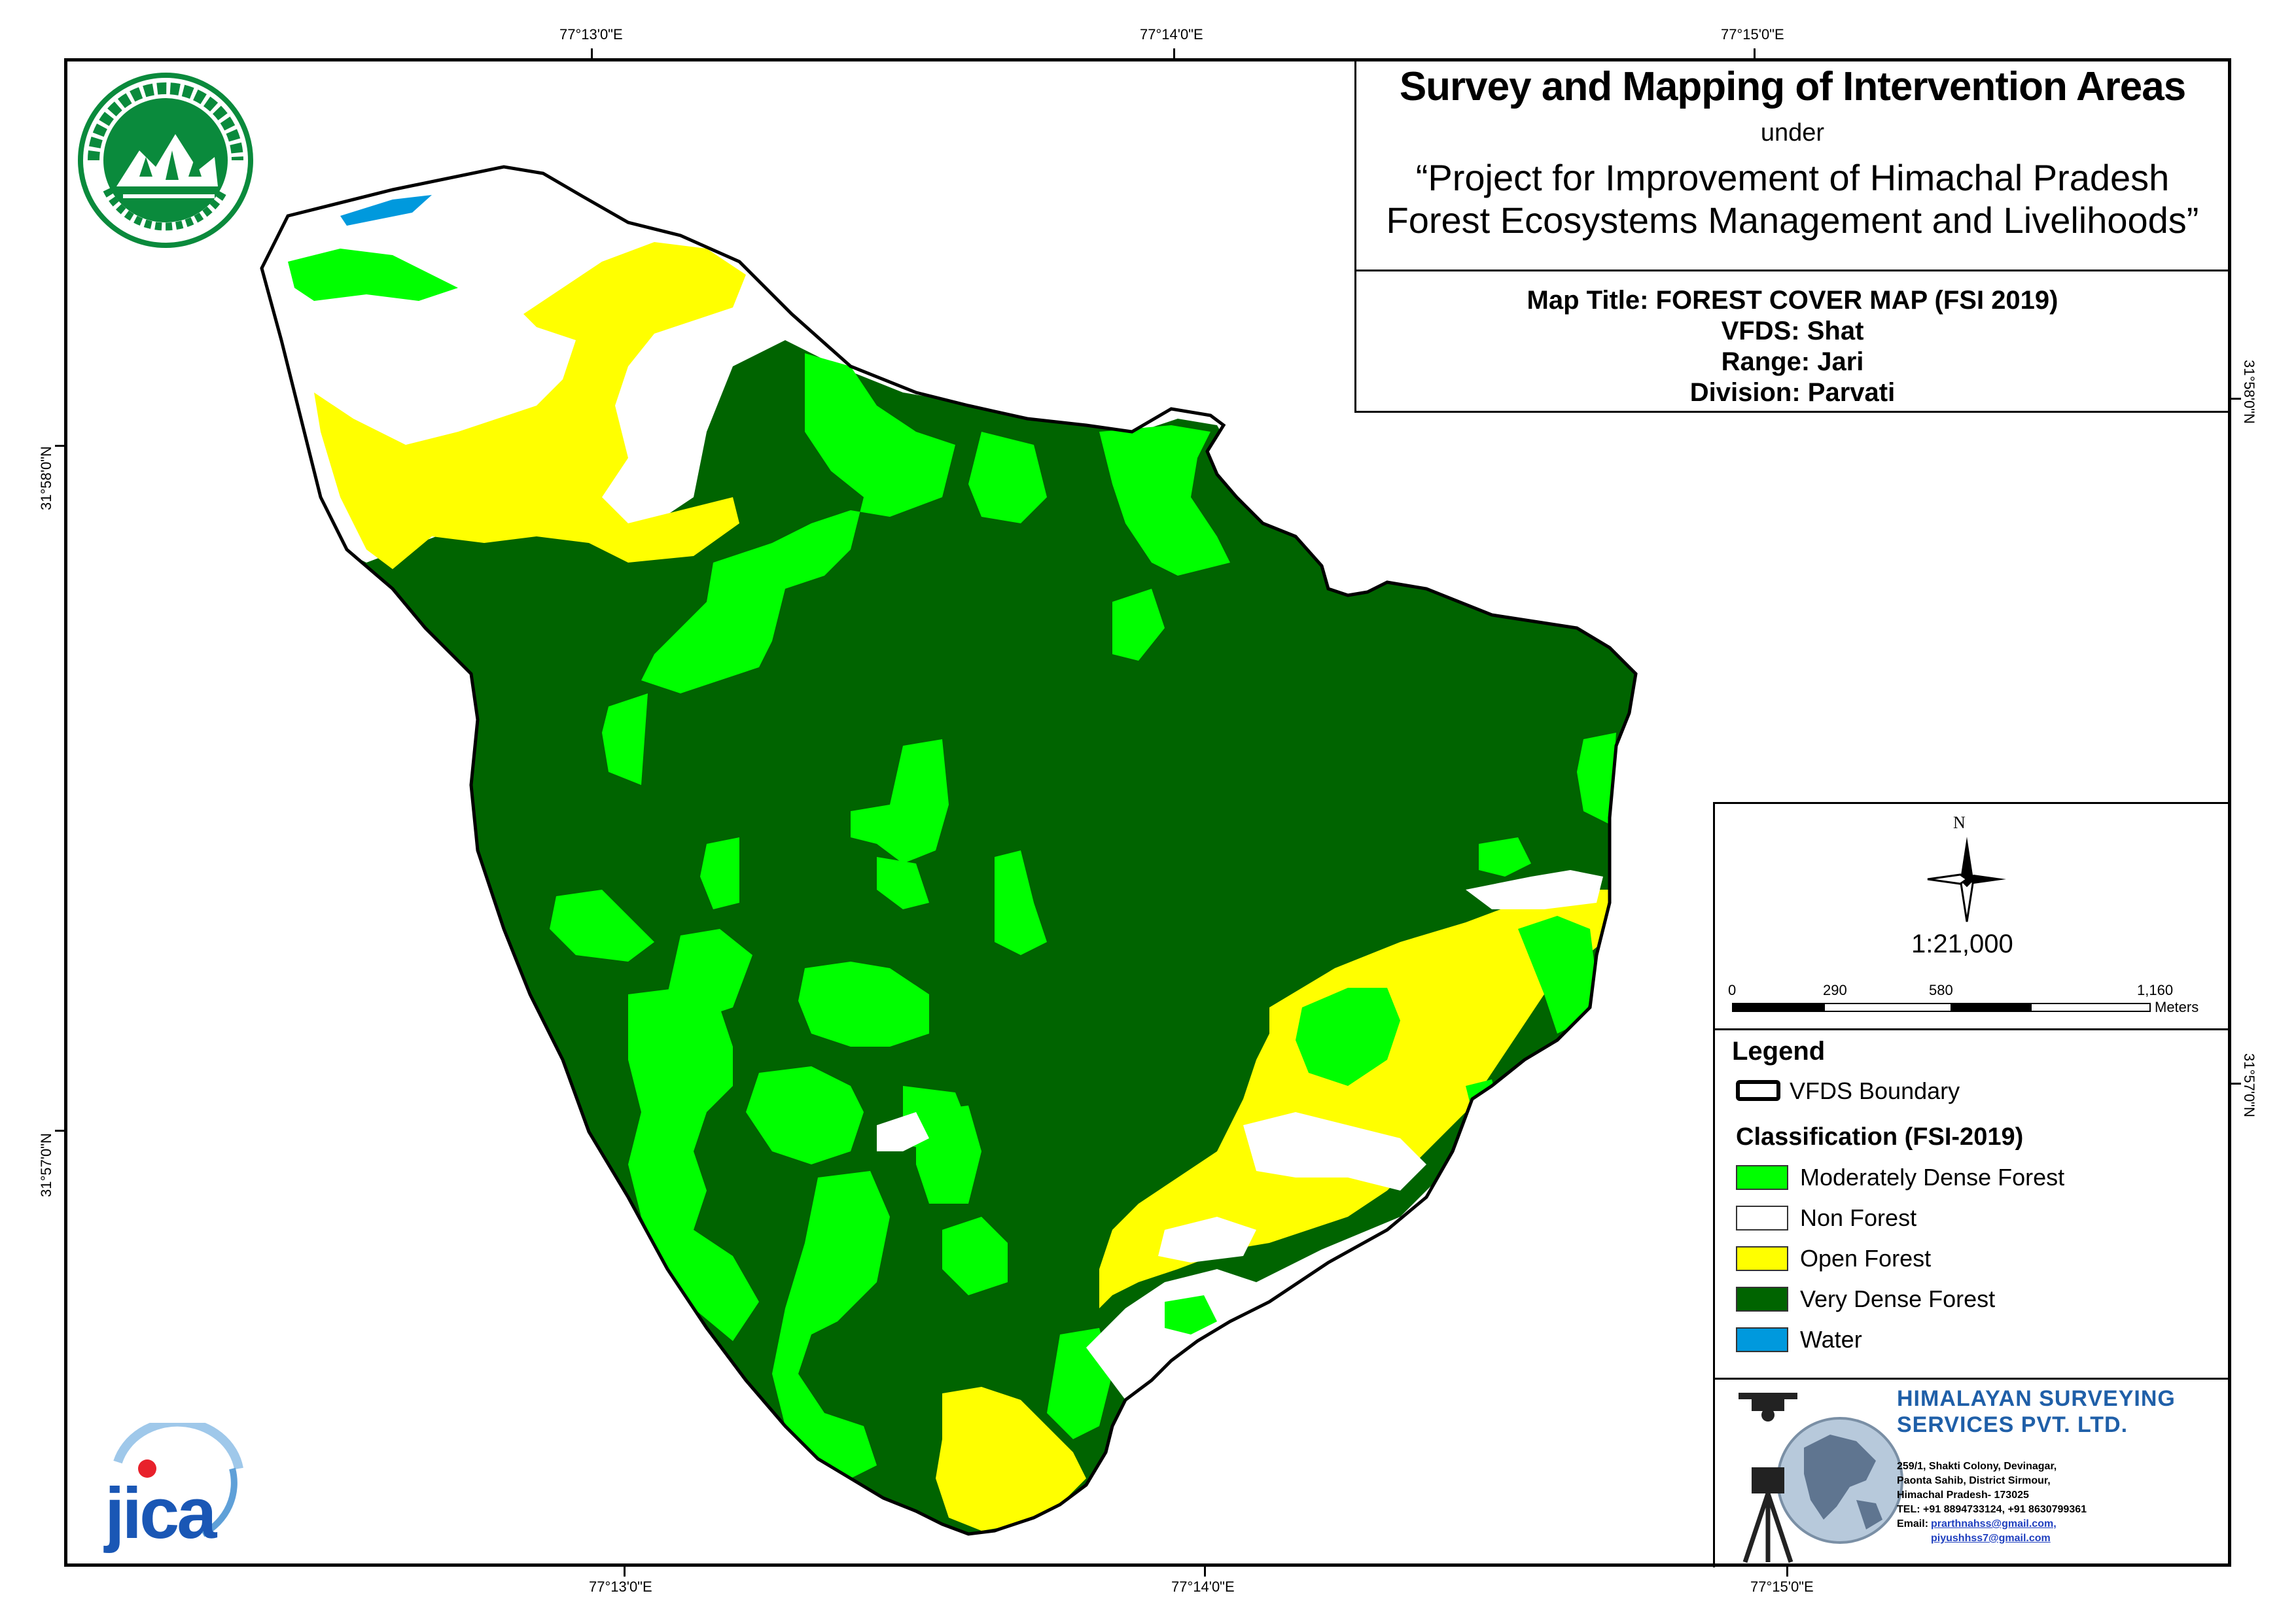 This screenshot has height=1623, width=2296. Describe the element at coordinates (1762, 1340) in the screenshot. I see `legend-swatch-water` at that location.